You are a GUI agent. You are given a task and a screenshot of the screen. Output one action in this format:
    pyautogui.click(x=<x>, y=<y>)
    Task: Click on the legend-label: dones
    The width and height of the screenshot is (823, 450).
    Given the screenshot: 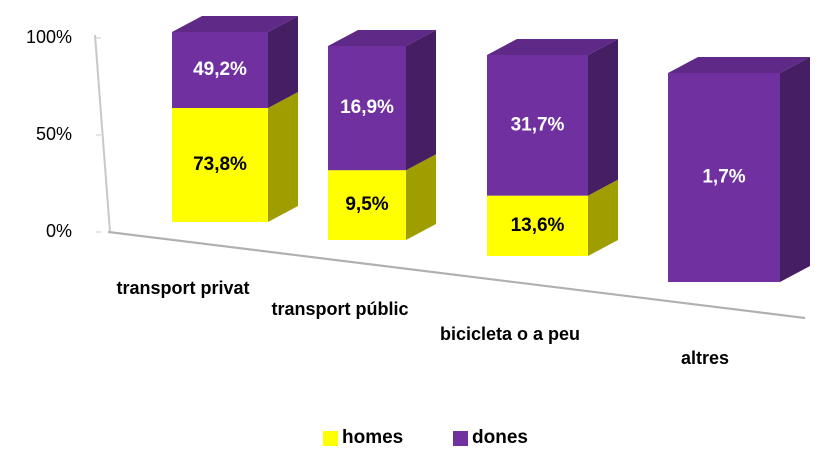 What is the action you would take?
    pyautogui.click(x=500, y=437)
    